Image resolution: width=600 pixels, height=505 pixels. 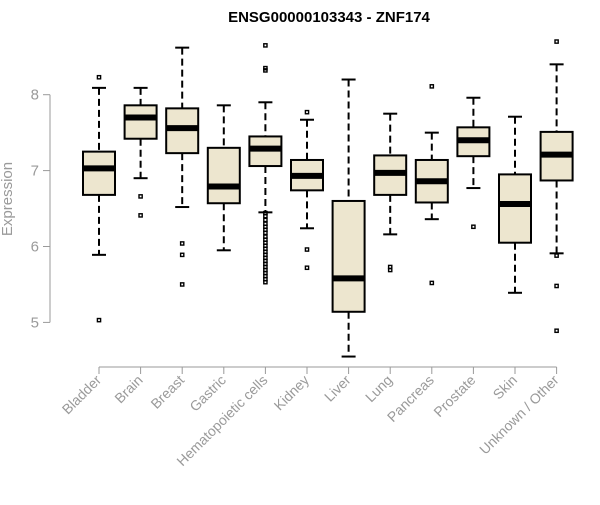 I want to click on x-tick-label: Liver, so click(x=337, y=388).